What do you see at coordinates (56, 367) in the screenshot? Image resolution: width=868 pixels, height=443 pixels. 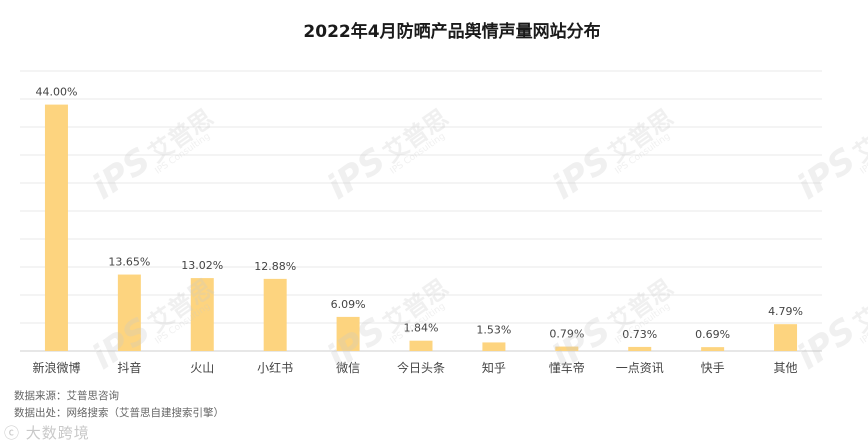 I see `category-label: 新浪微博` at bounding box center [56, 367].